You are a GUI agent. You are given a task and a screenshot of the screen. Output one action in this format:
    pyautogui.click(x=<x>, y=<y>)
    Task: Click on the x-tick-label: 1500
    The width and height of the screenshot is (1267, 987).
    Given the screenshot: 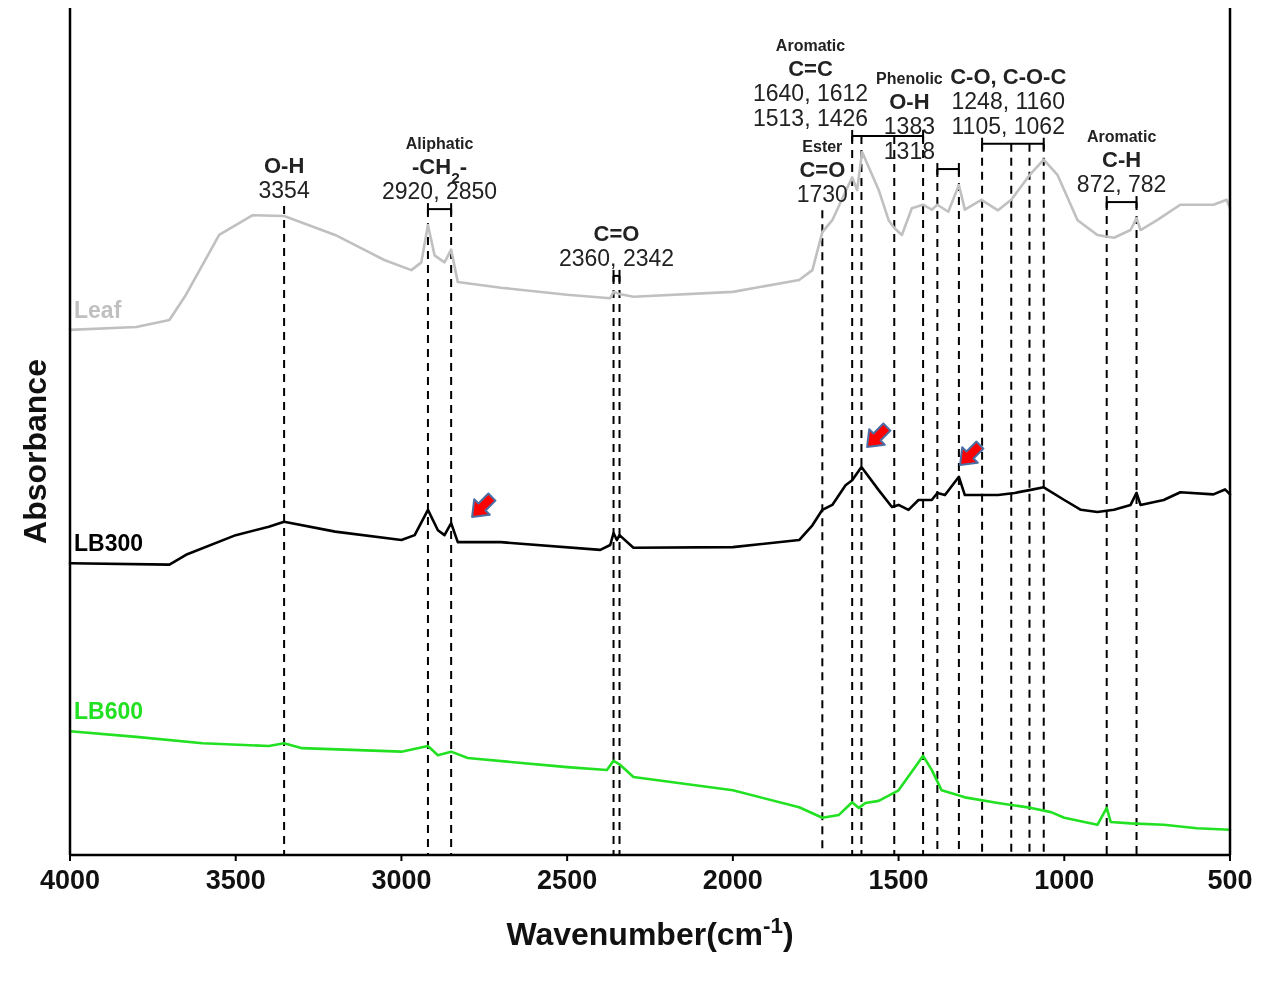 What is the action you would take?
    pyautogui.click(x=898, y=880)
    